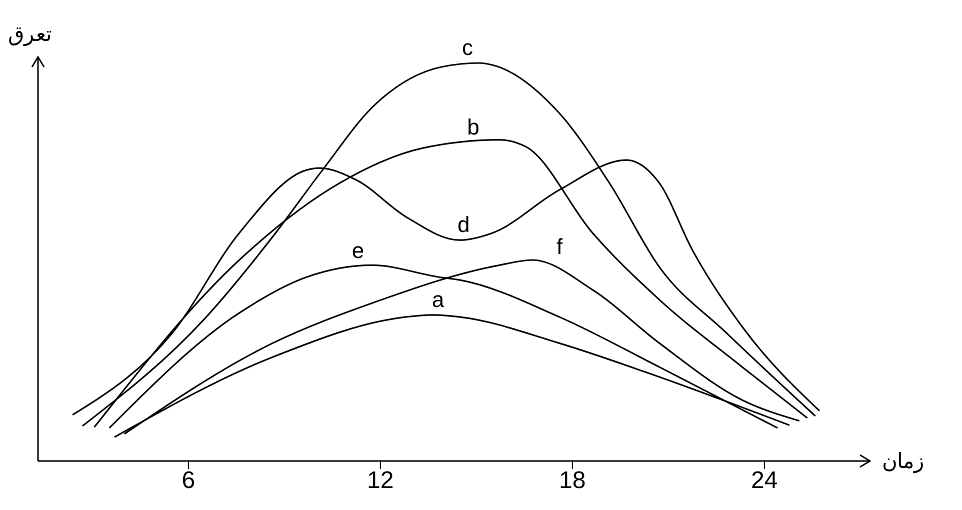  What do you see at coordinates (438, 299) in the screenshot?
I see `annotation: a` at bounding box center [438, 299].